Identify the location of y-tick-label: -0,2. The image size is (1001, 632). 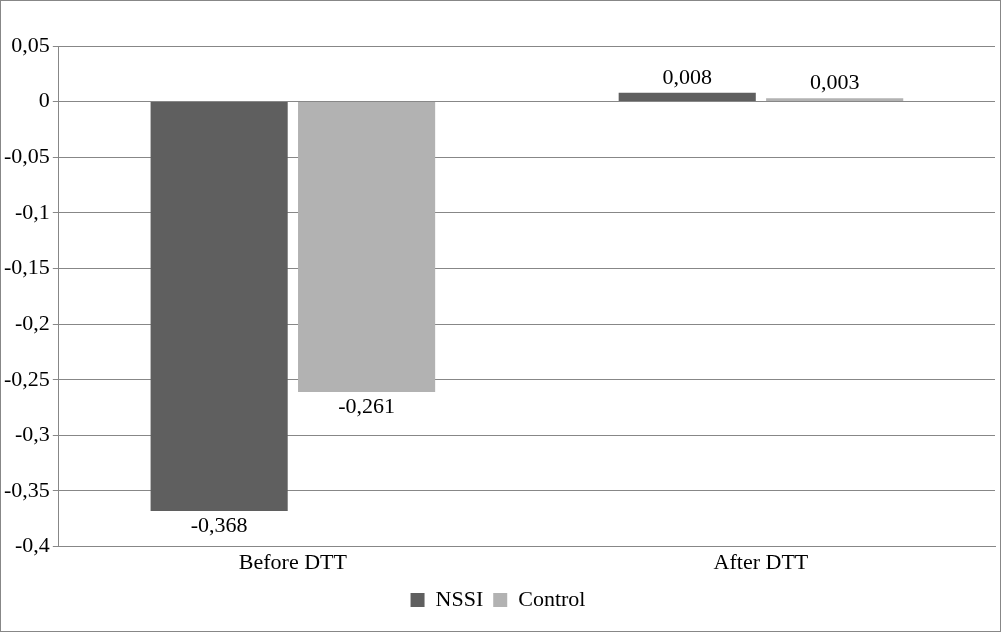
(32, 322).